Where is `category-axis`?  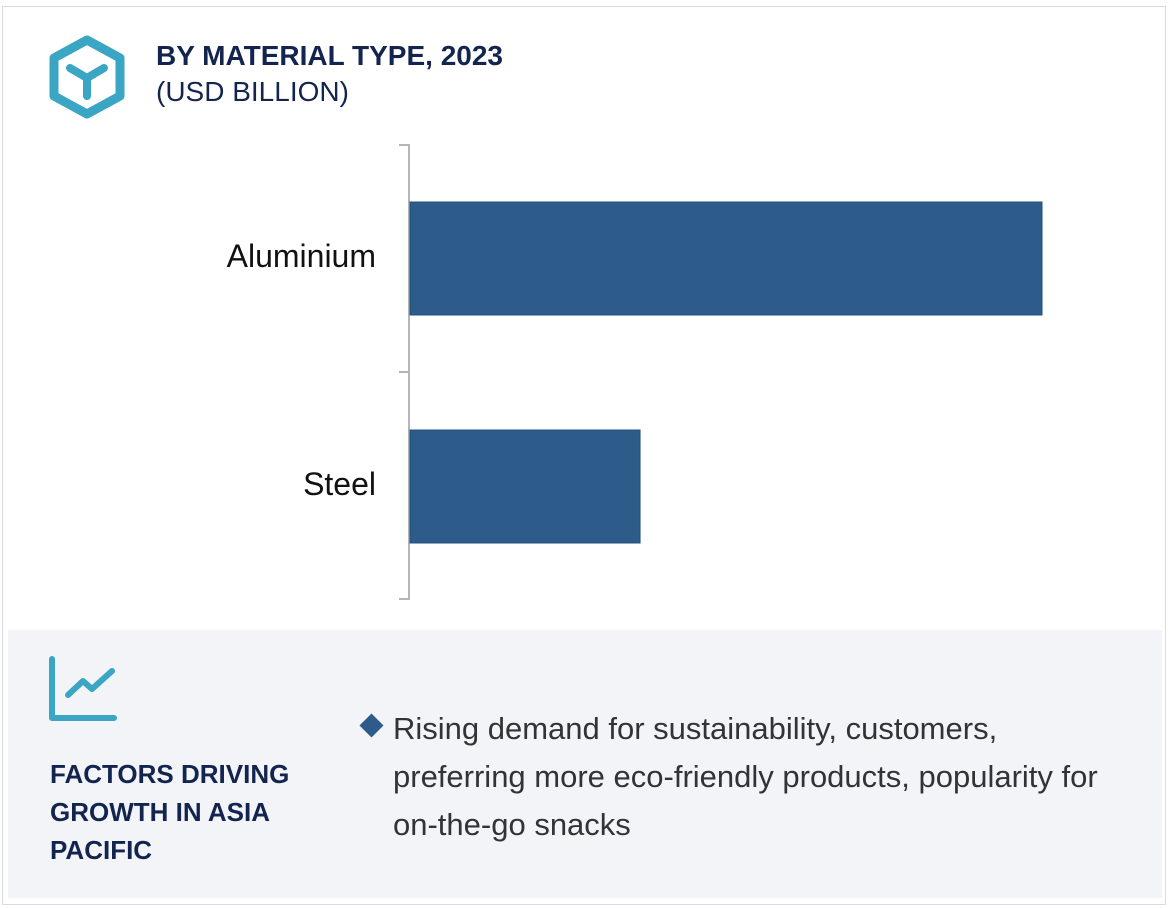
category-axis is located at coordinates (404, 372).